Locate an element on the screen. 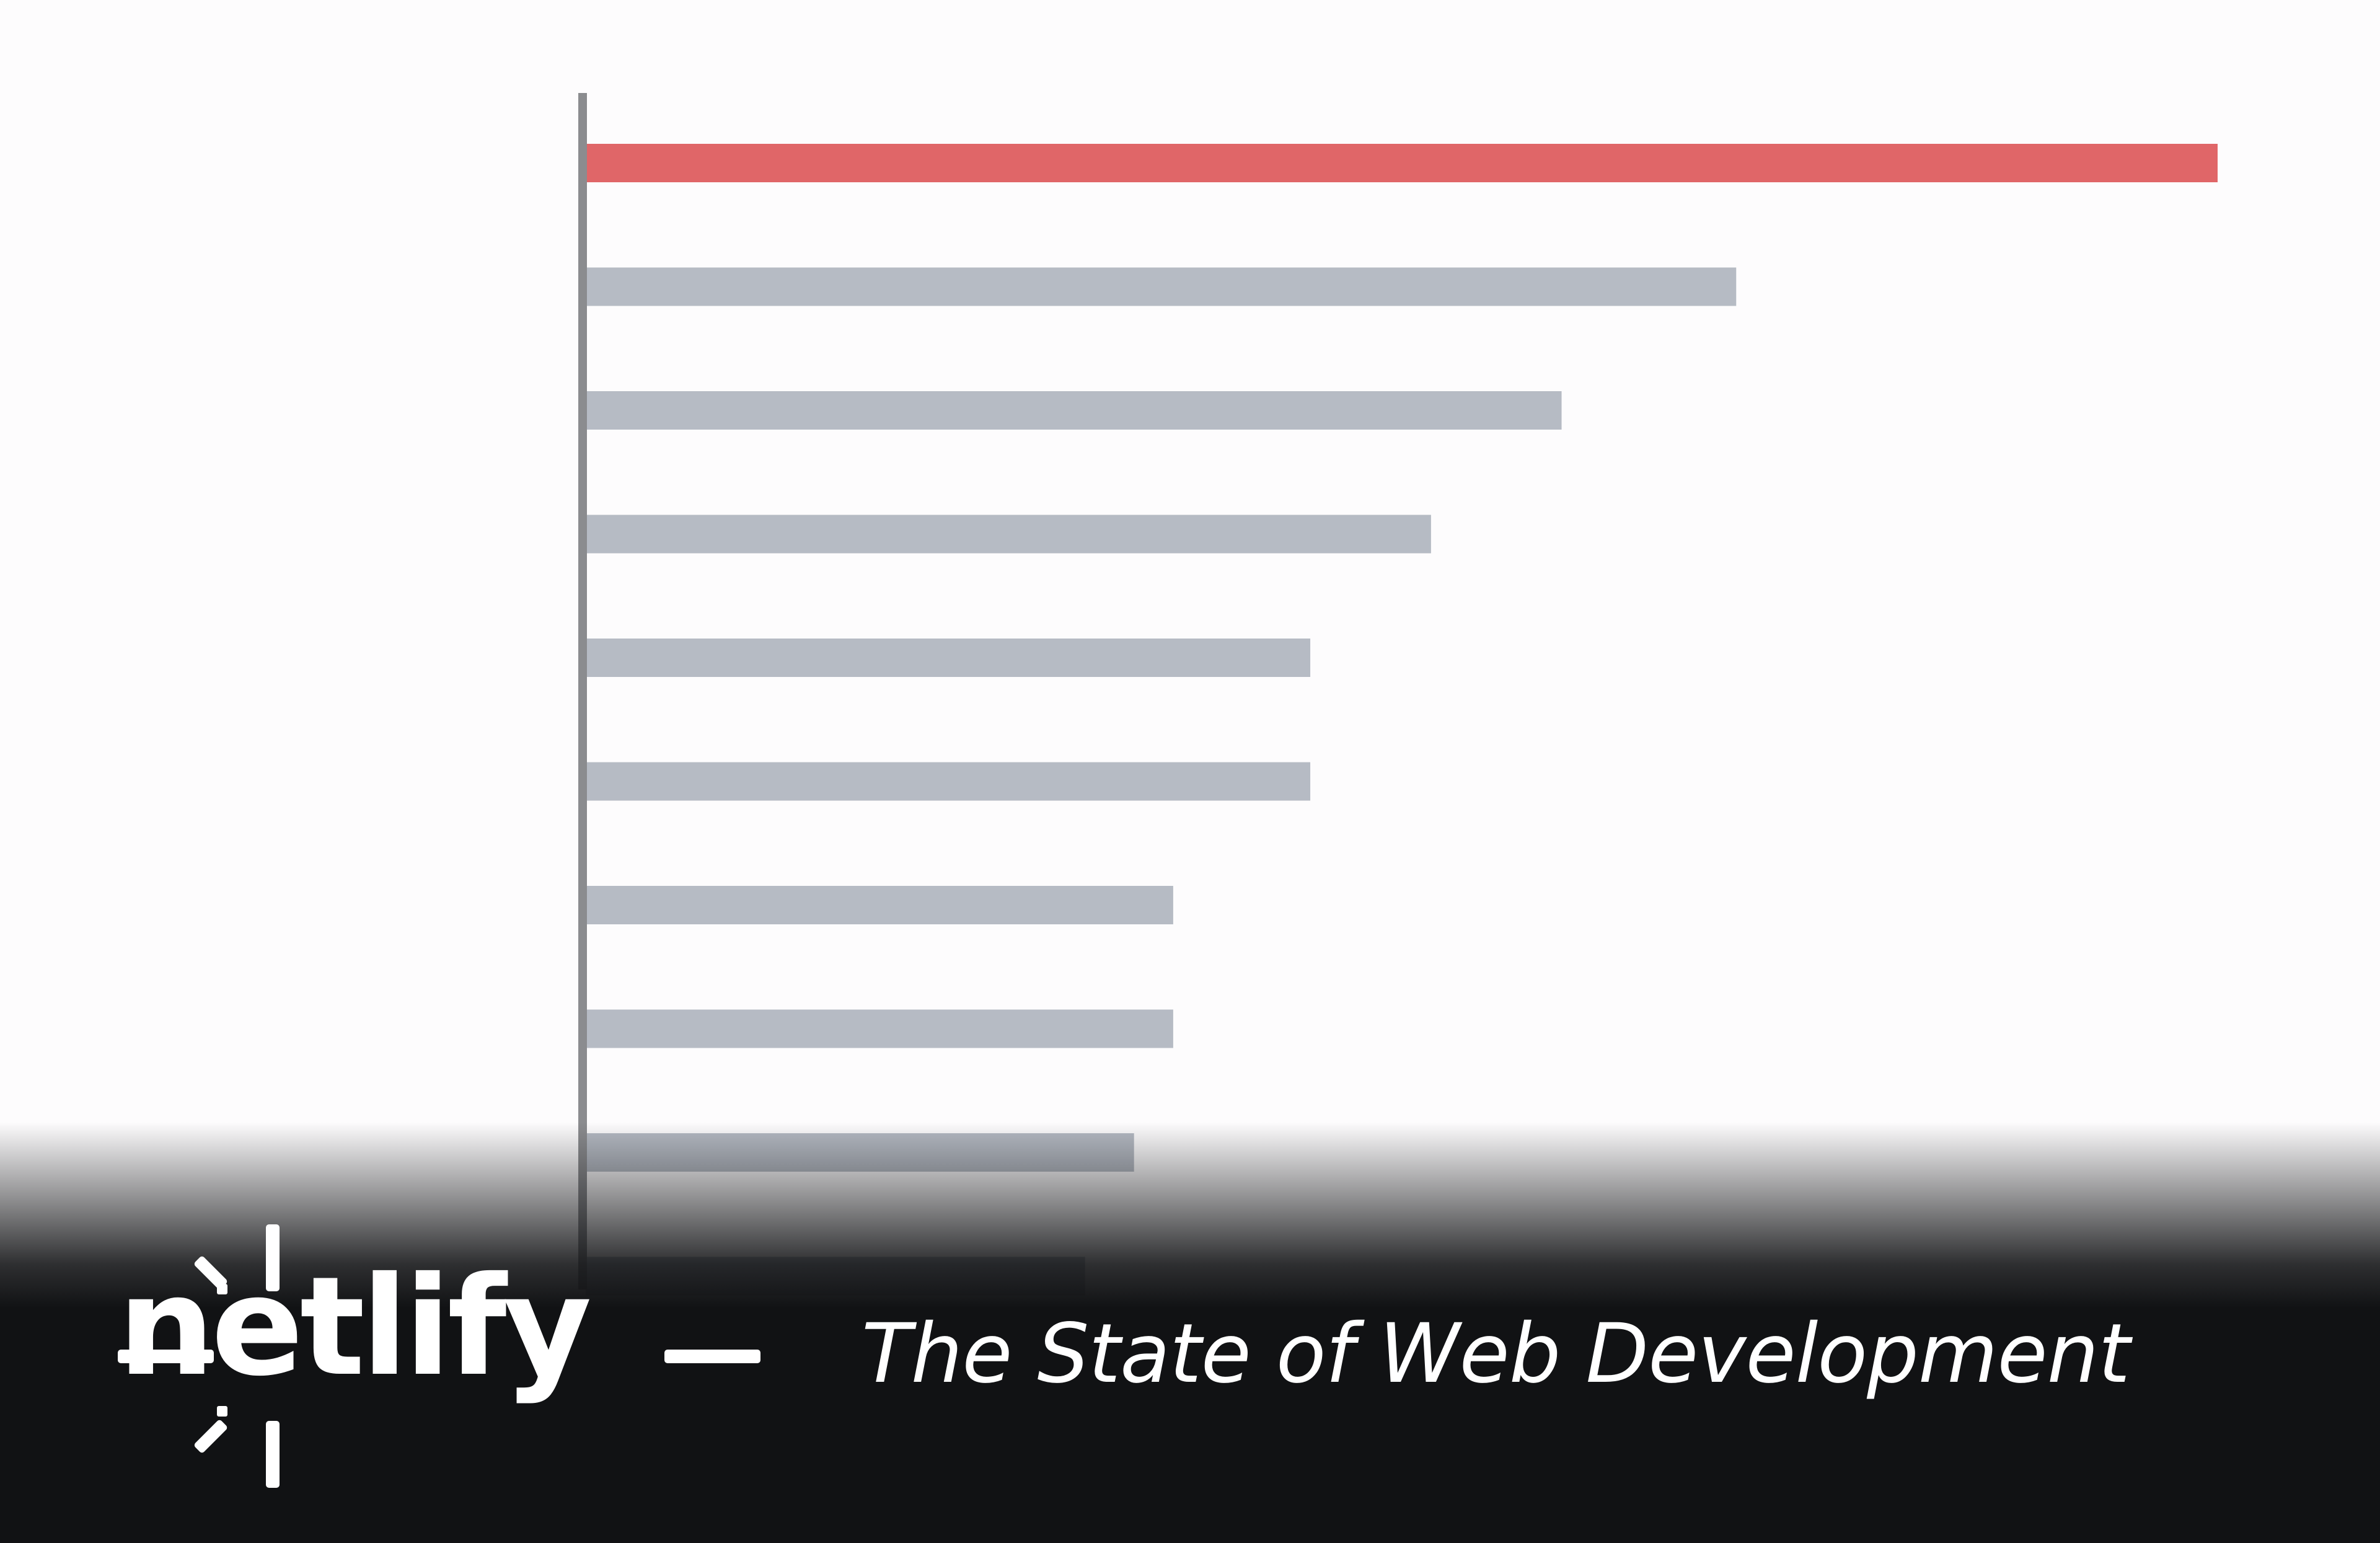 Image resolution: width=2380 pixels, height=1543 pixels. netlify-logo-mark is located at coordinates (439, 1356).